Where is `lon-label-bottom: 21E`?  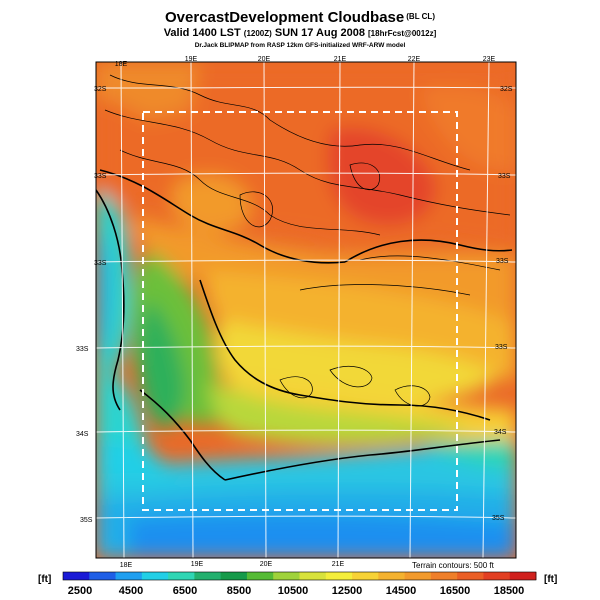
lon-label-bottom: 21E is located at coordinates (338, 564).